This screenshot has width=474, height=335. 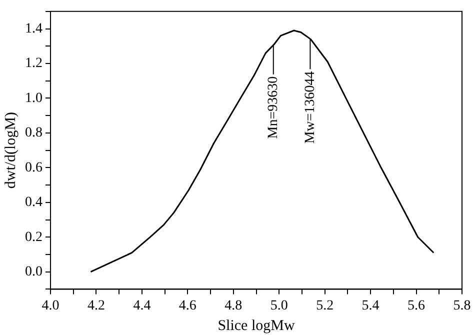 I want to click on y-tick-label: 1.2, so click(x=33, y=64).